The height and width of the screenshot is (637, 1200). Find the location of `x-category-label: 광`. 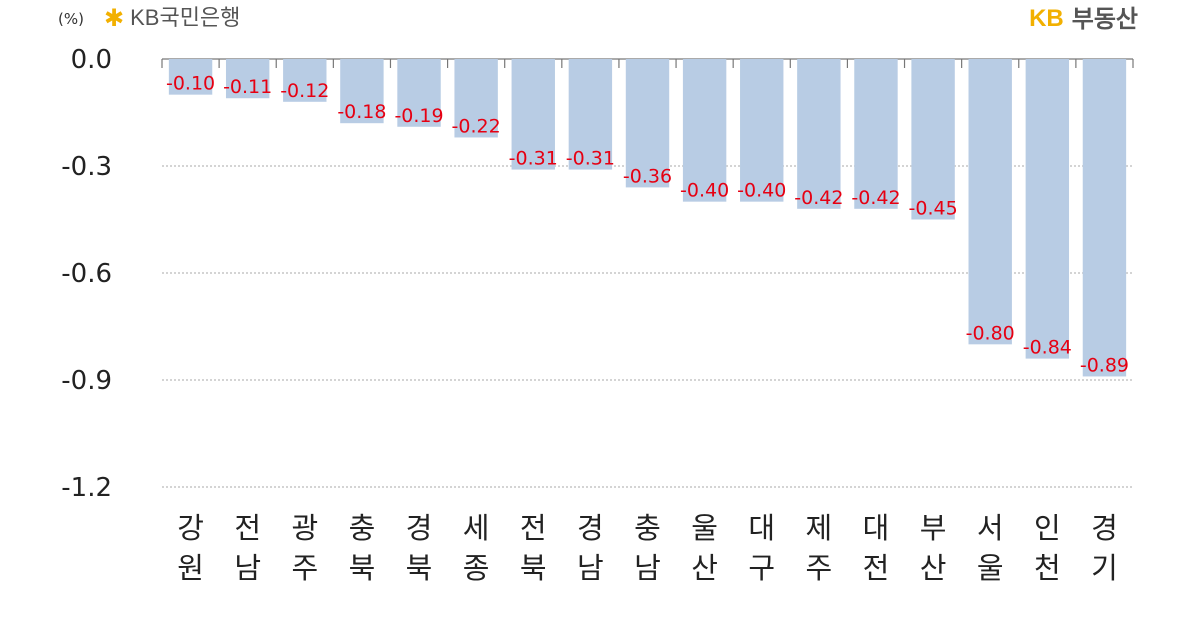

x-category-label: 광 is located at coordinates (304, 528).